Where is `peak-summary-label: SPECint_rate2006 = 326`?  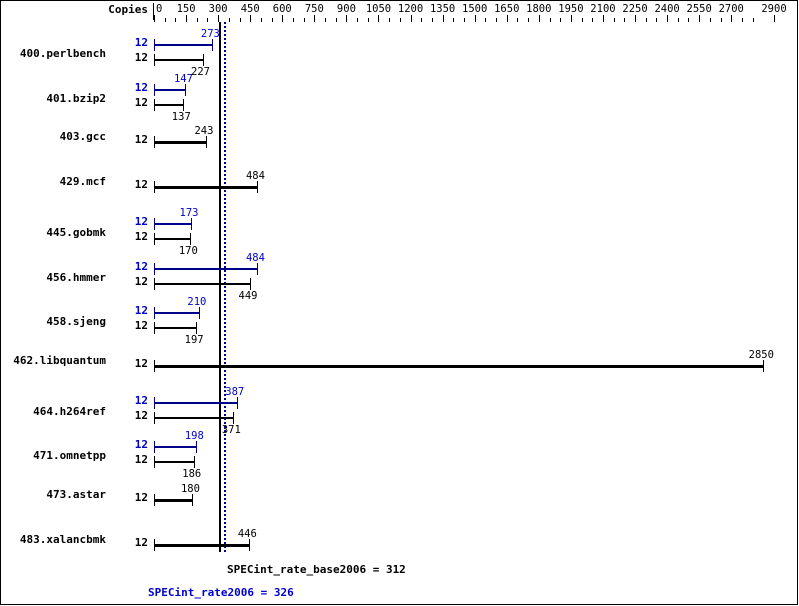
peak-summary-label: SPECint_rate2006 = 326 is located at coordinates (221, 592).